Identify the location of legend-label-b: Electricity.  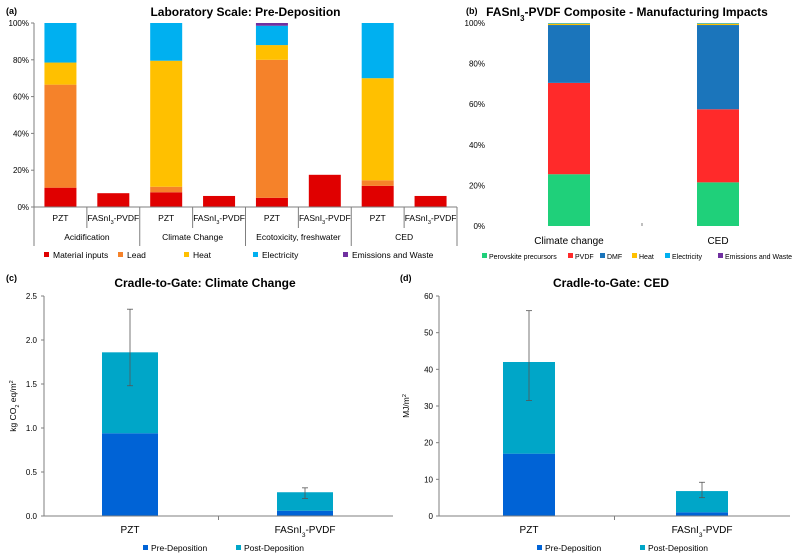
(687, 257).